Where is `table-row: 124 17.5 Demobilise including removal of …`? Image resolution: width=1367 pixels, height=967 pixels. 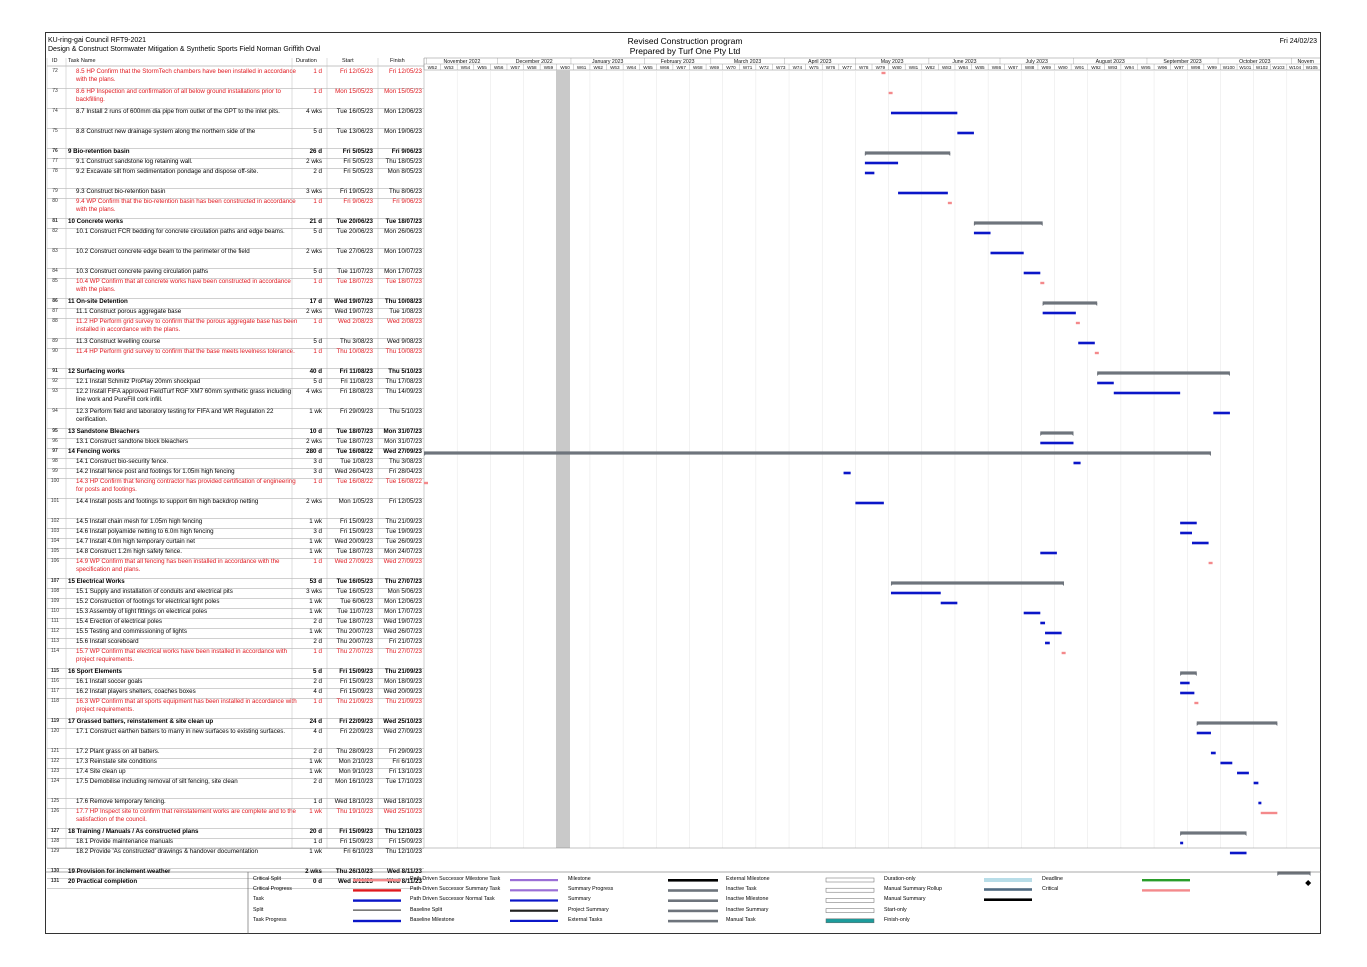 table-row: 124 17.5 Demobilise including removal of … is located at coordinates (235, 788).